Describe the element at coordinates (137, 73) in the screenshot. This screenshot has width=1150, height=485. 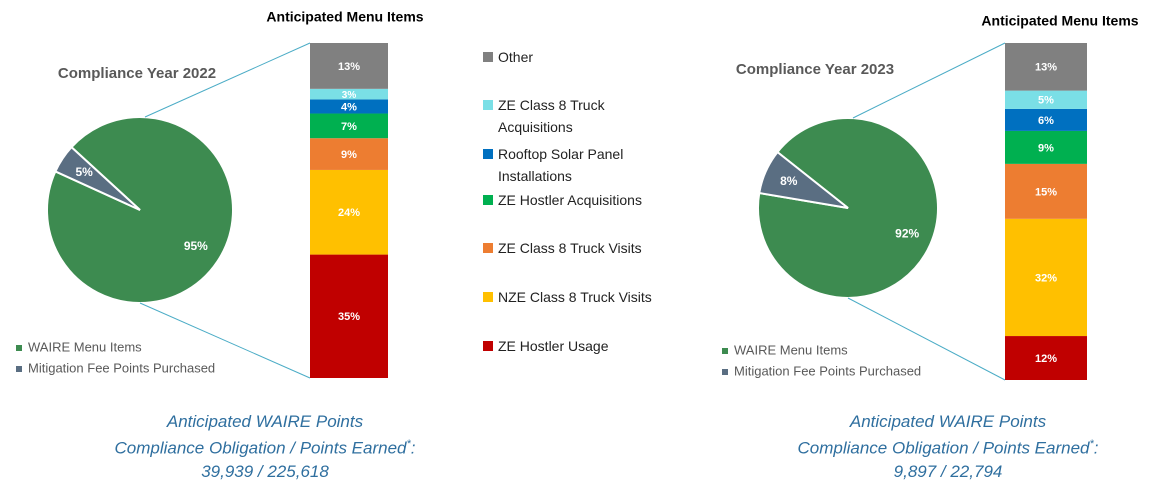
I see `pie-title: Compliance Year 2022` at that location.